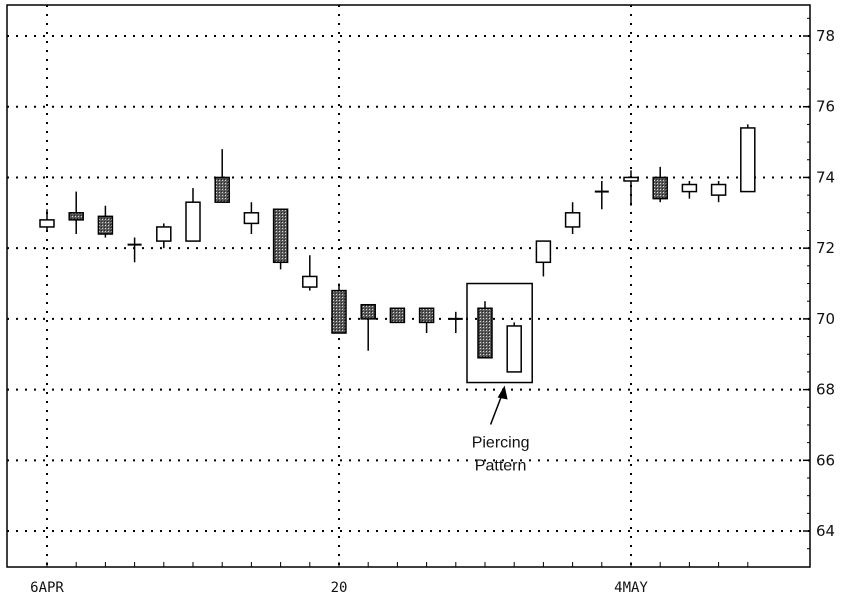  I want to click on annotation-label: Pattern, so click(501, 466).